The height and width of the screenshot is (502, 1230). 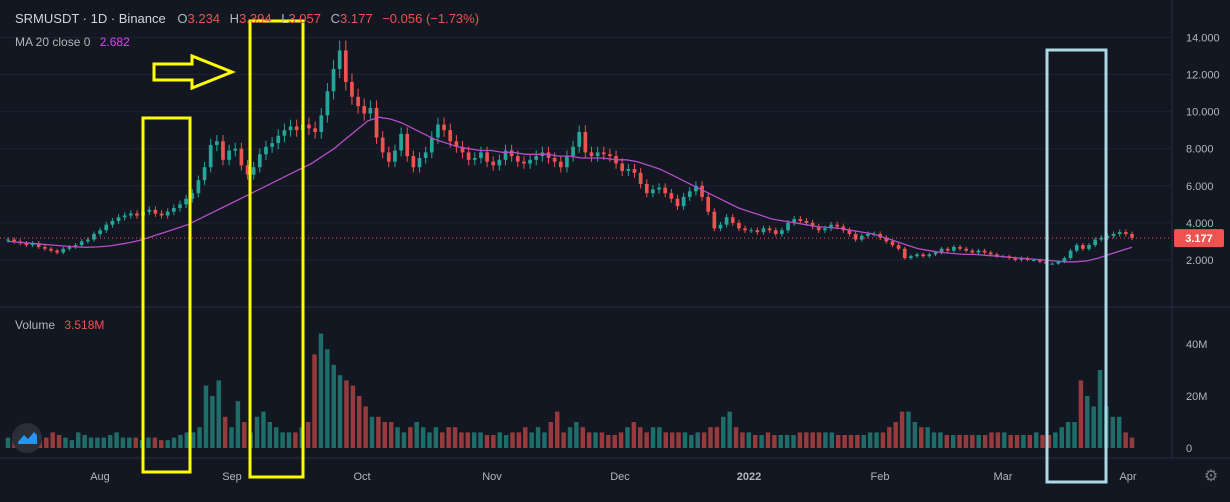 I want to click on ma-legend: MA 20 close 0 2.682, so click(x=72, y=42).